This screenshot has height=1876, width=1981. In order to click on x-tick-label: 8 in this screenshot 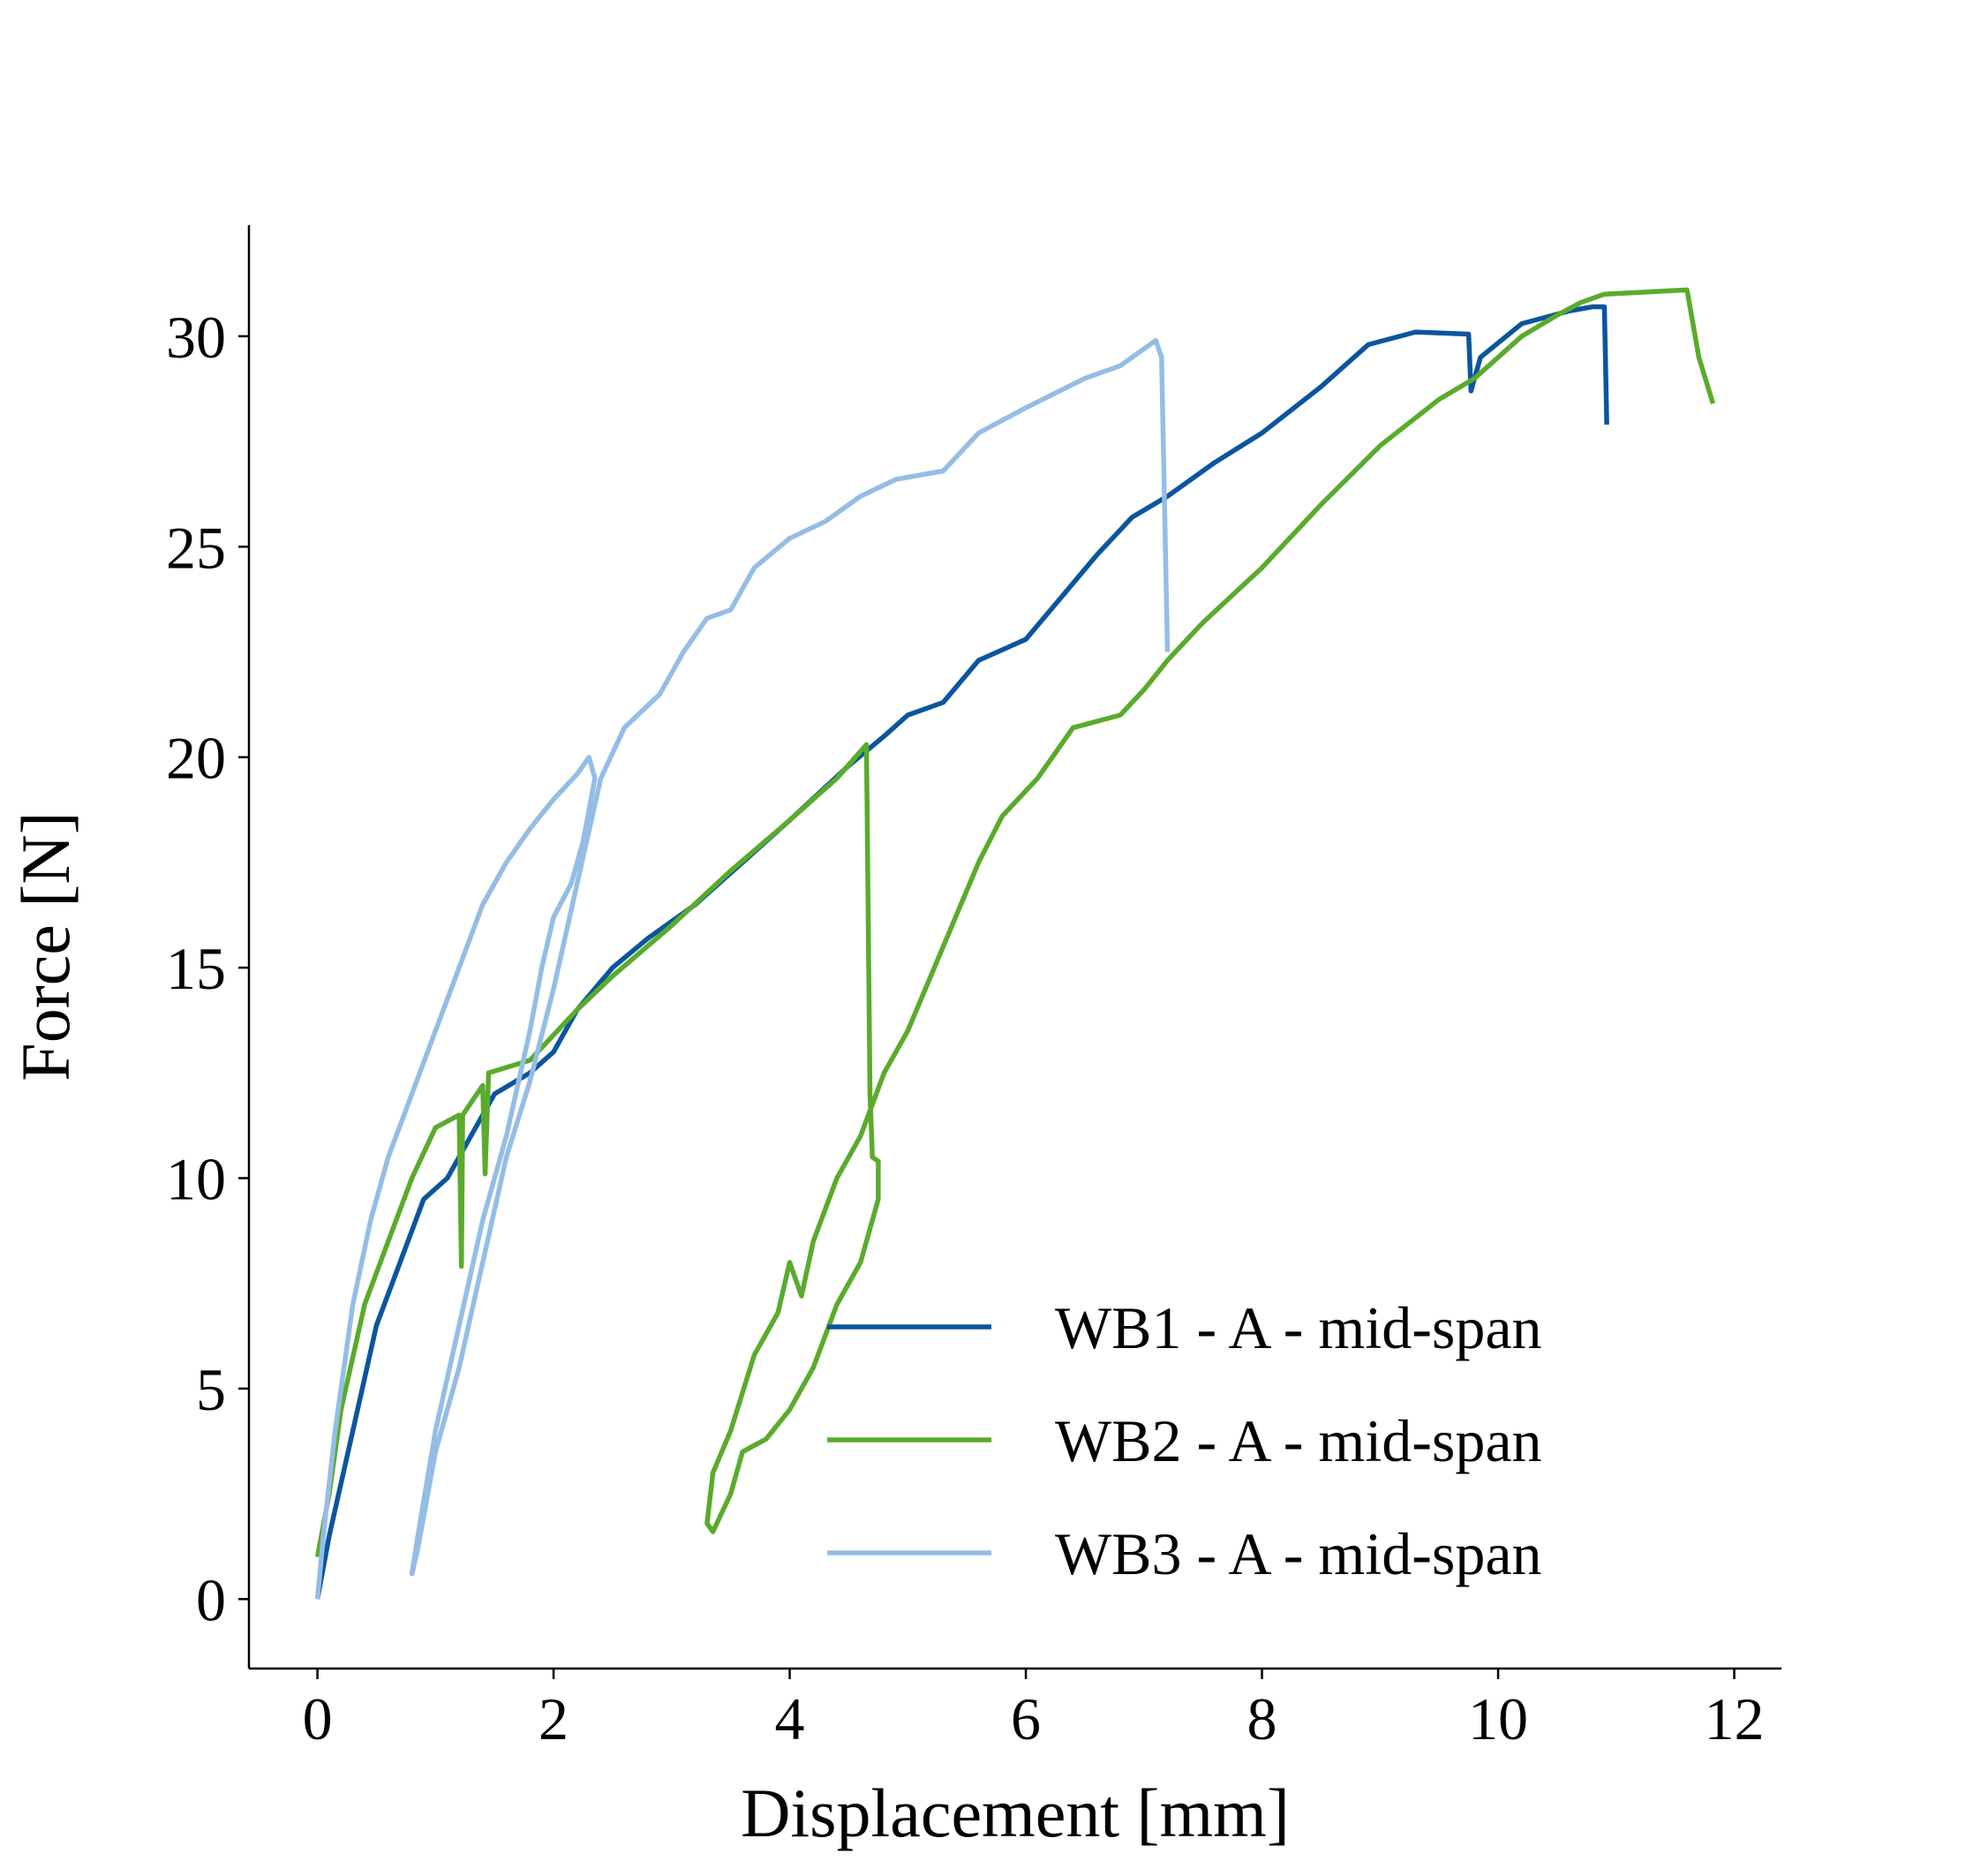, I will do `click(1262, 1718)`.